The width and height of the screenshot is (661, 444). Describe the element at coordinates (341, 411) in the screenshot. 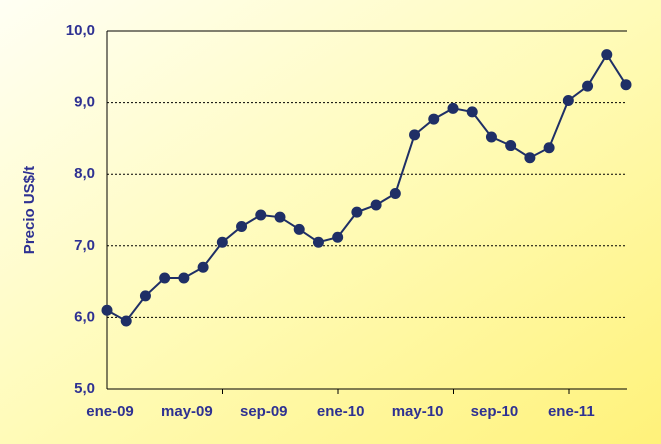

I see `x-tick-label: ene-10` at that location.